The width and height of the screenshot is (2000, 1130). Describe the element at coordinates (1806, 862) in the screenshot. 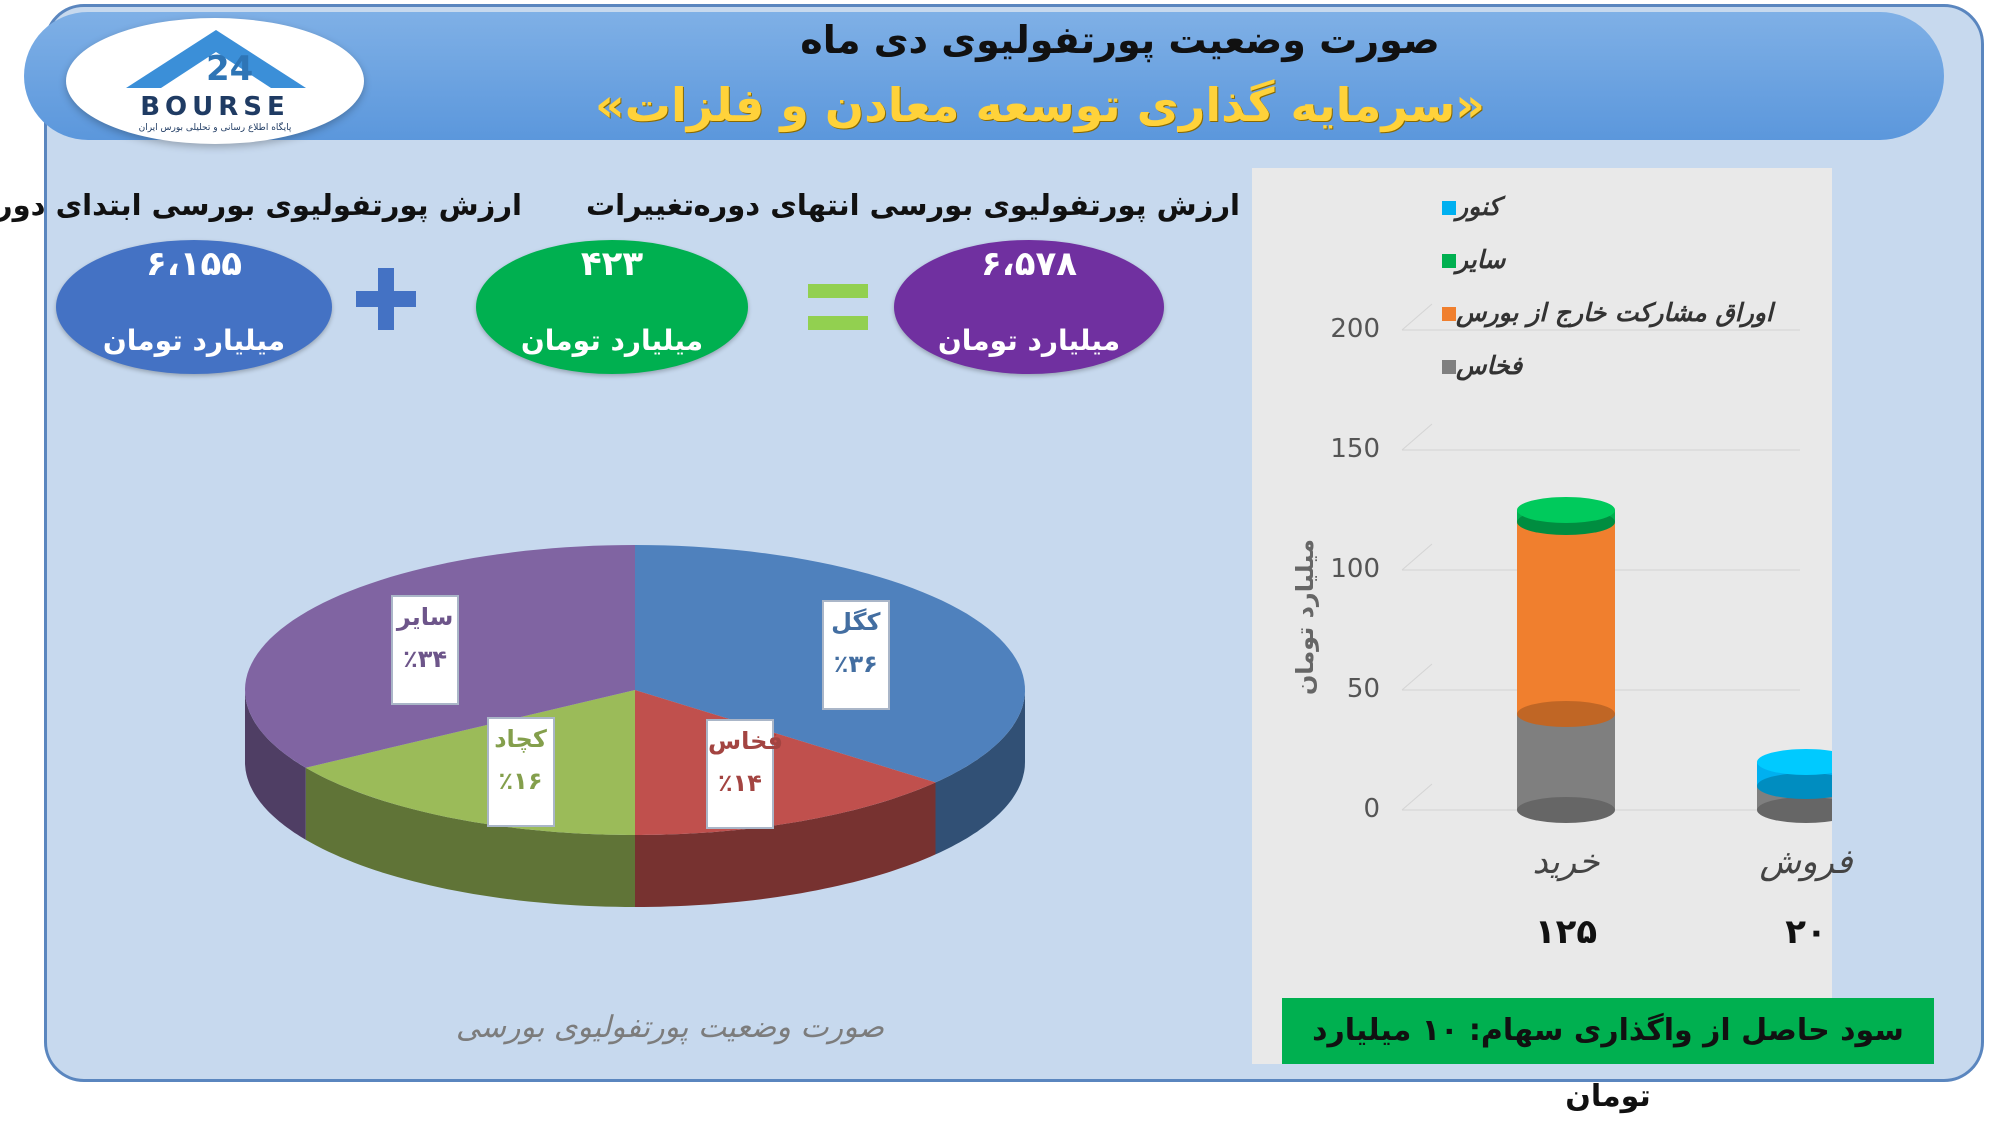

I see `bar-category-label: فروش` at that location.